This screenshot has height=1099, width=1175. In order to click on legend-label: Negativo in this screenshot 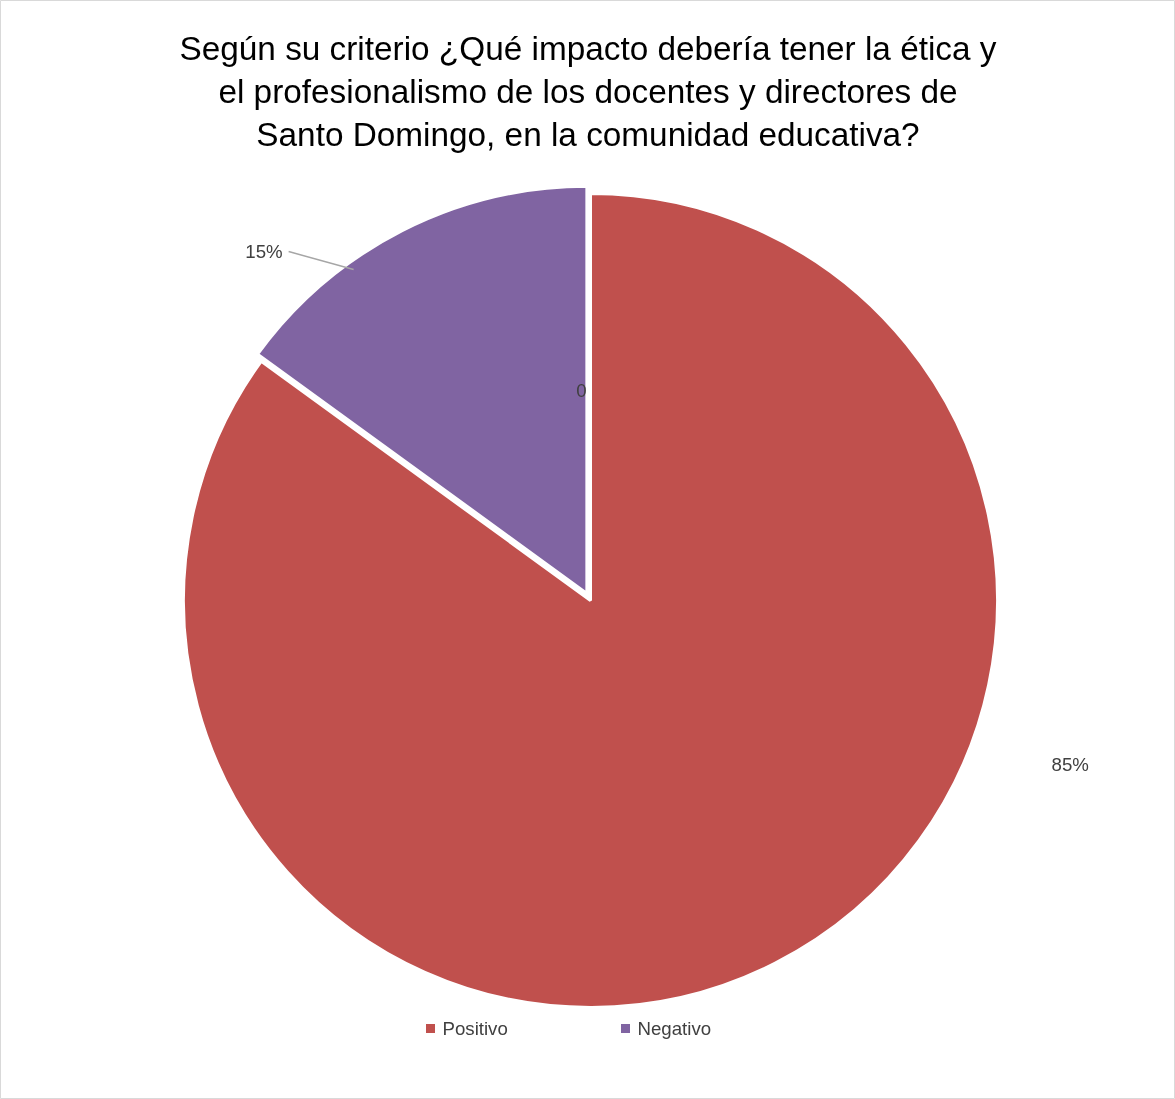, I will do `click(674, 1028)`.